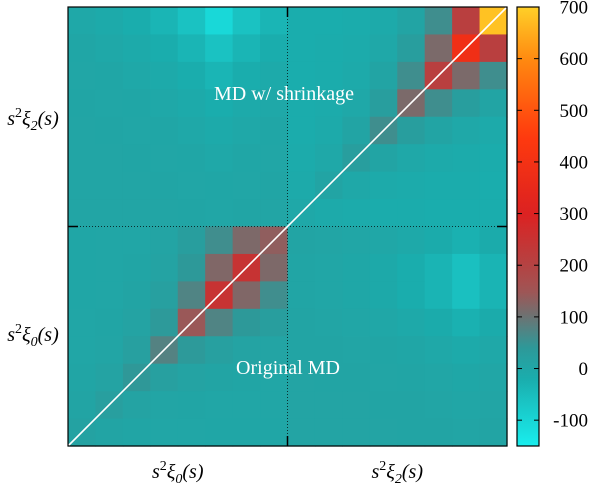 This screenshot has width=600, height=493. Describe the element at coordinates (33, 336) in the screenshot. I see `y-label-xi0: s2ξ0(s)` at that location.